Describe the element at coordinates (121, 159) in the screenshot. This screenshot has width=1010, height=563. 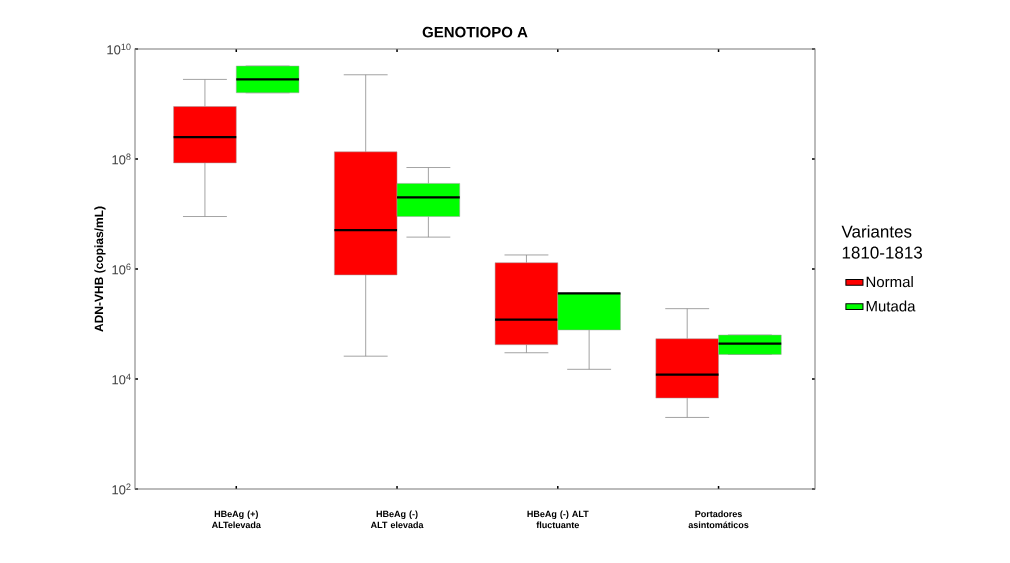
I see `y-tick-label: 10$^{8}$` at that location.